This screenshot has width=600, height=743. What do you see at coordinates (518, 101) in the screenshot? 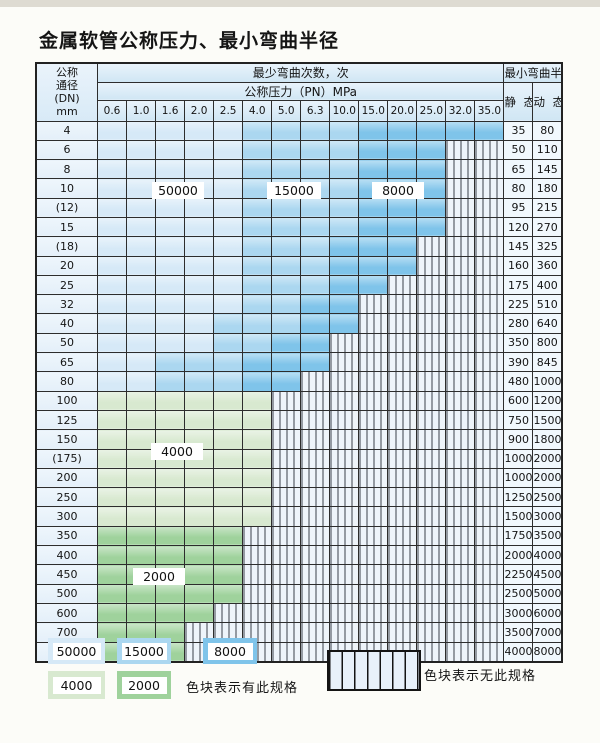
I see `static-header: 静 态` at bounding box center [518, 101].